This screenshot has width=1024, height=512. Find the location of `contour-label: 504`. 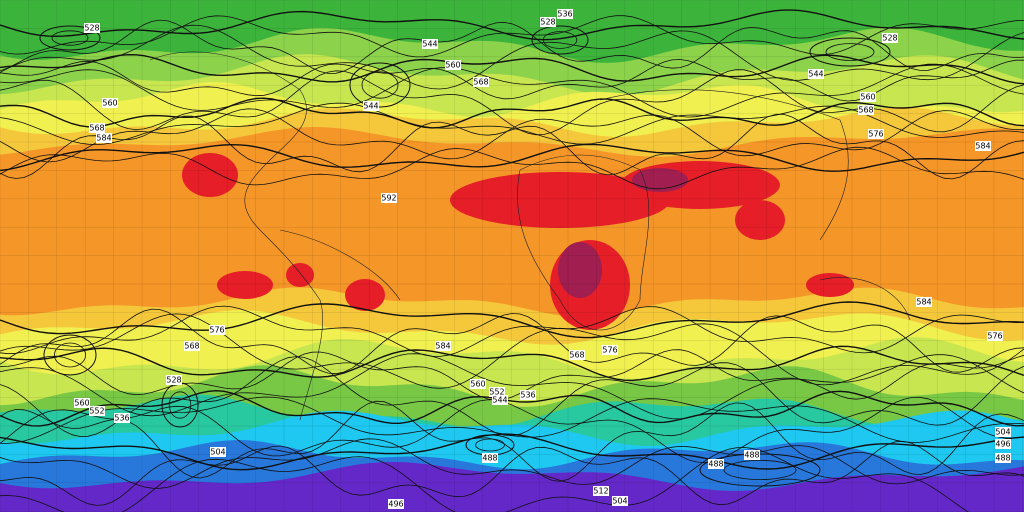

contour-label: 504 is located at coordinates (619, 501).